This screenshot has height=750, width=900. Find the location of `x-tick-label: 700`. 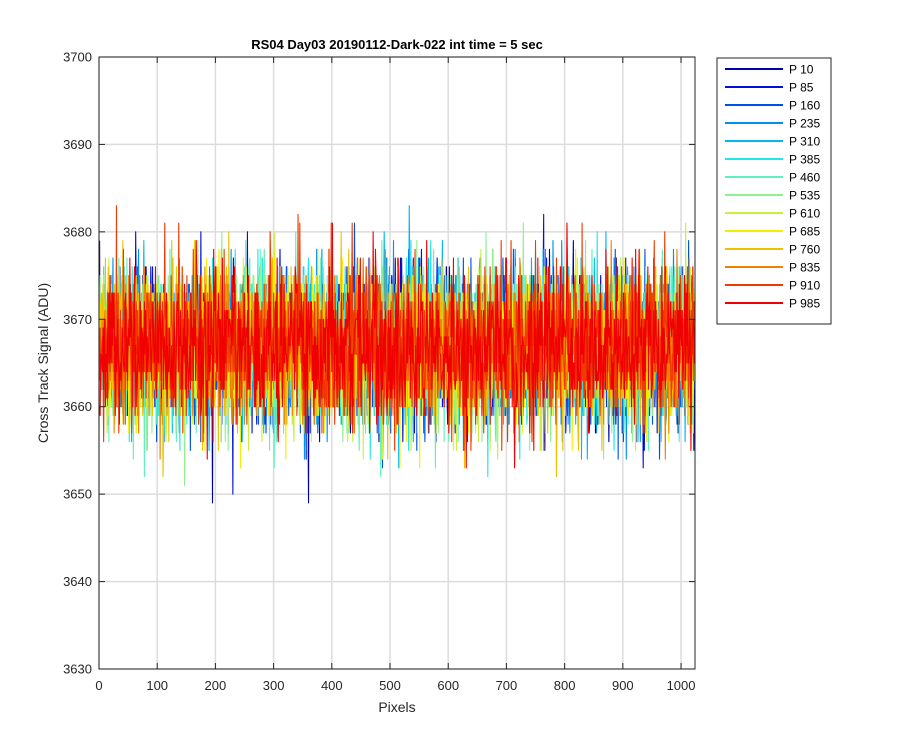

x-tick-label: 700 is located at coordinates (507, 685).